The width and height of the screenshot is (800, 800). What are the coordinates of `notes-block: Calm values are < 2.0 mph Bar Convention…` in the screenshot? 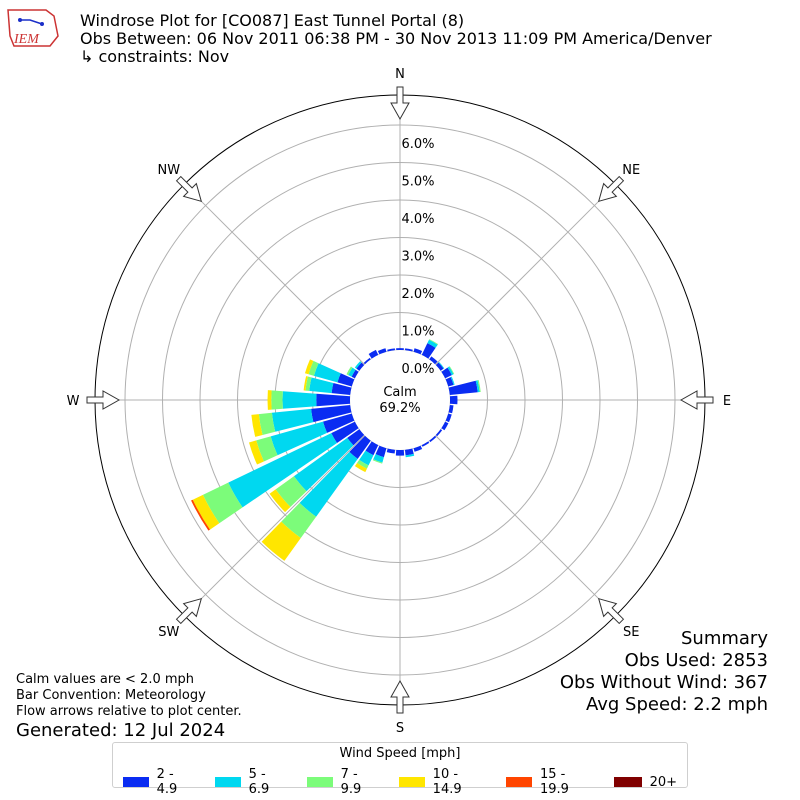 It's located at (129, 696).